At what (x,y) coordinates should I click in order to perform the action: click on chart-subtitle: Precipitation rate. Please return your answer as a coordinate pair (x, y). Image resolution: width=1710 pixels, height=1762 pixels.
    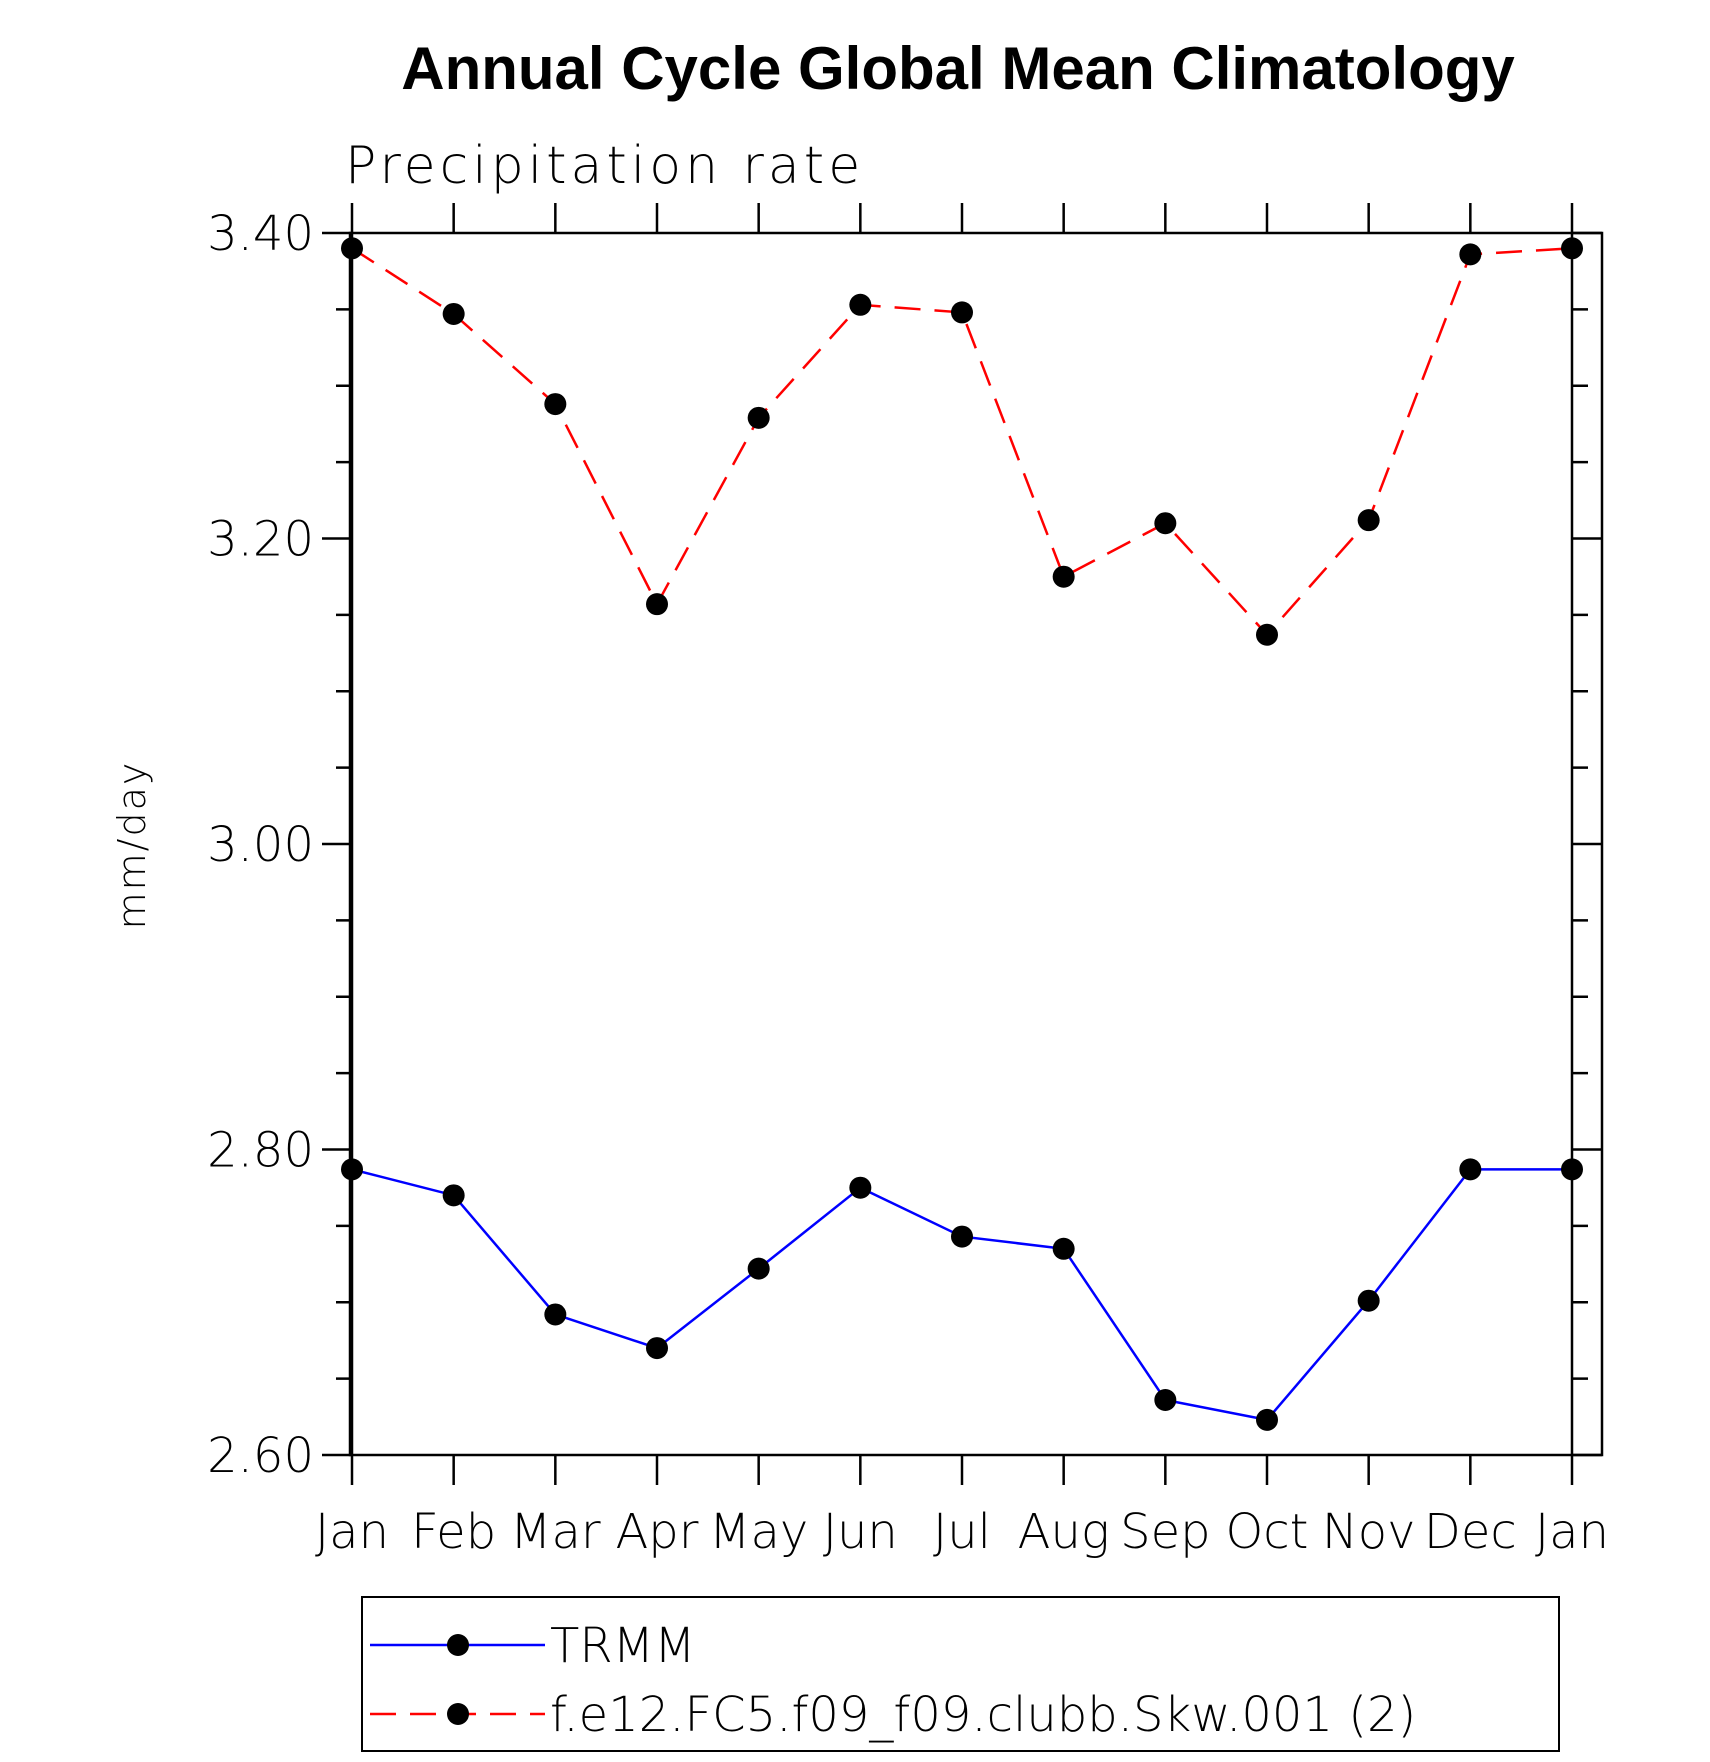
    Looking at the image, I should click on (604, 166).